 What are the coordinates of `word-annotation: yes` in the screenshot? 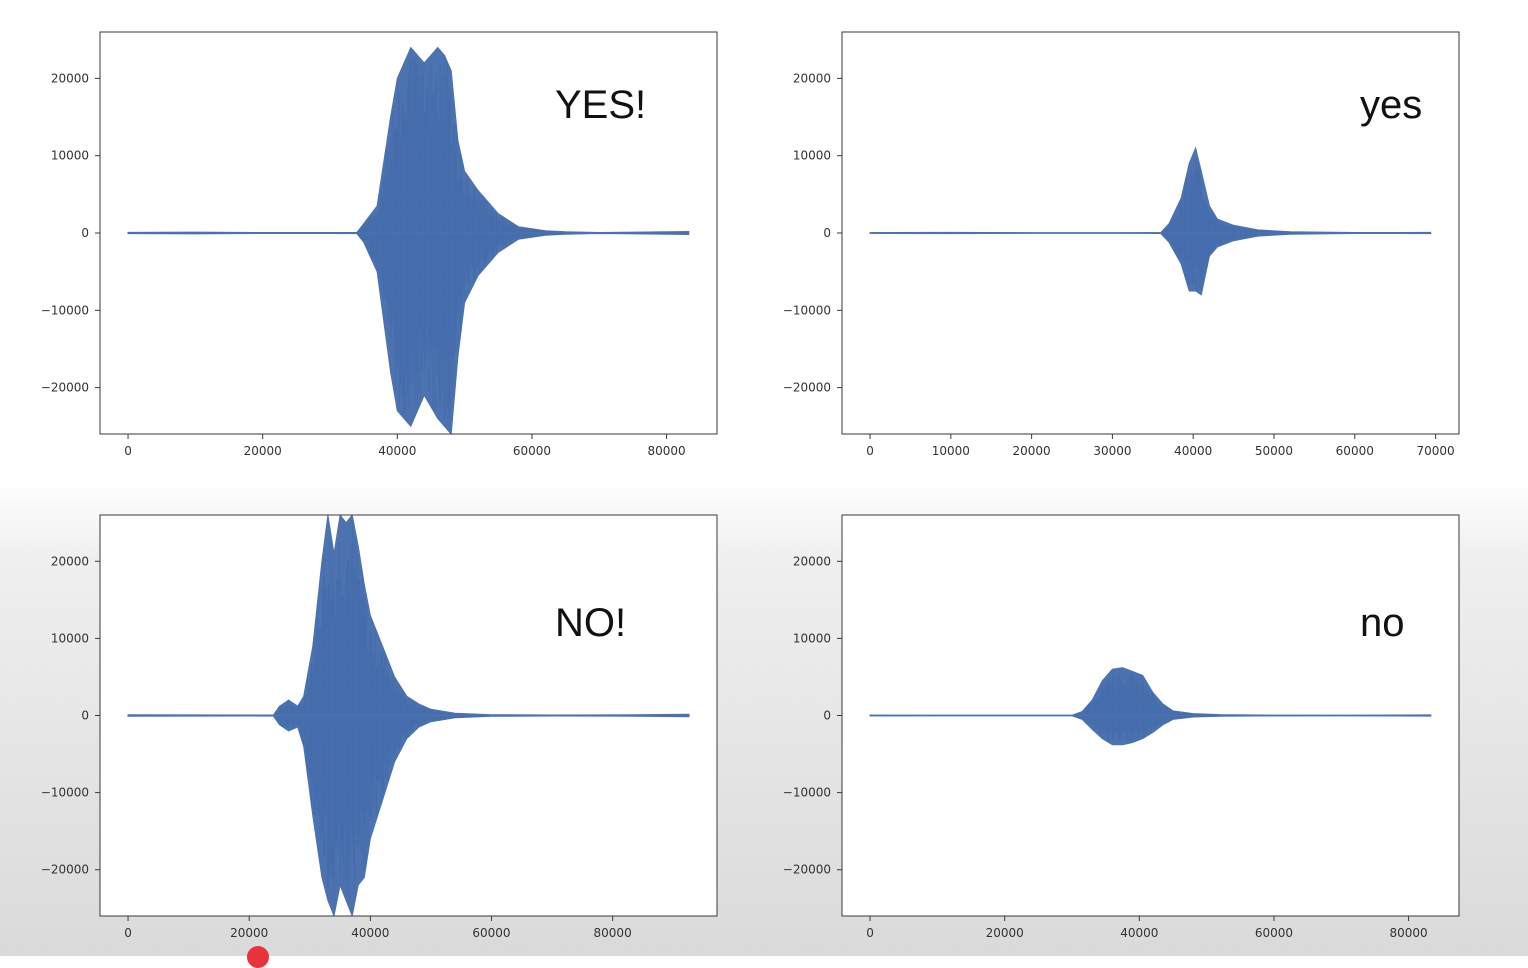 It's located at (1391, 105).